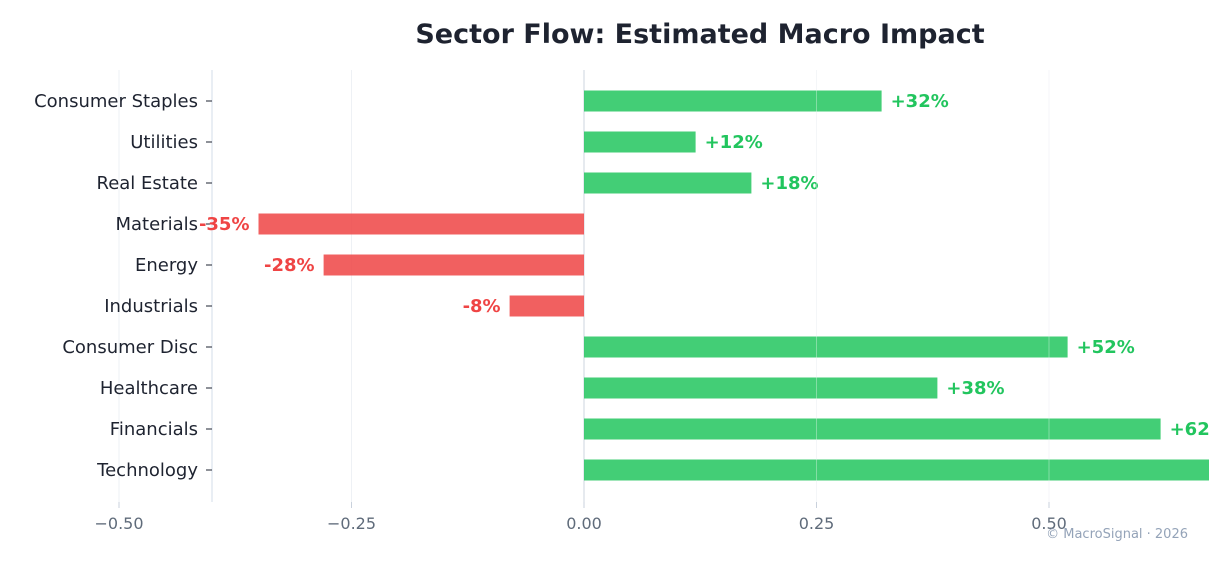 The width and height of the screenshot is (1209, 562). I want to click on y-tick-label: Healthcare, so click(149, 388).